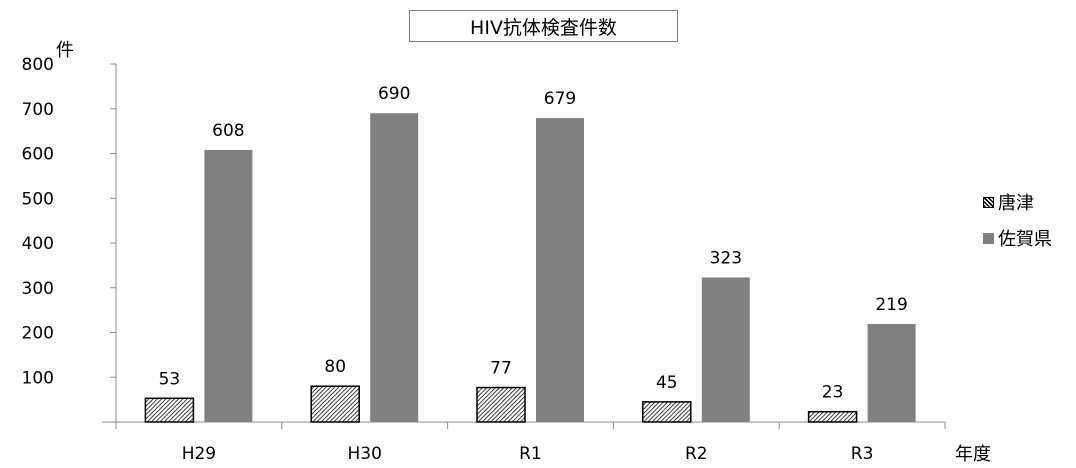 Image resolution: width=1076 pixels, height=468 pixels. What do you see at coordinates (560, 99) in the screenshot?
I see `data-label-saga-r1: 679` at bounding box center [560, 99].